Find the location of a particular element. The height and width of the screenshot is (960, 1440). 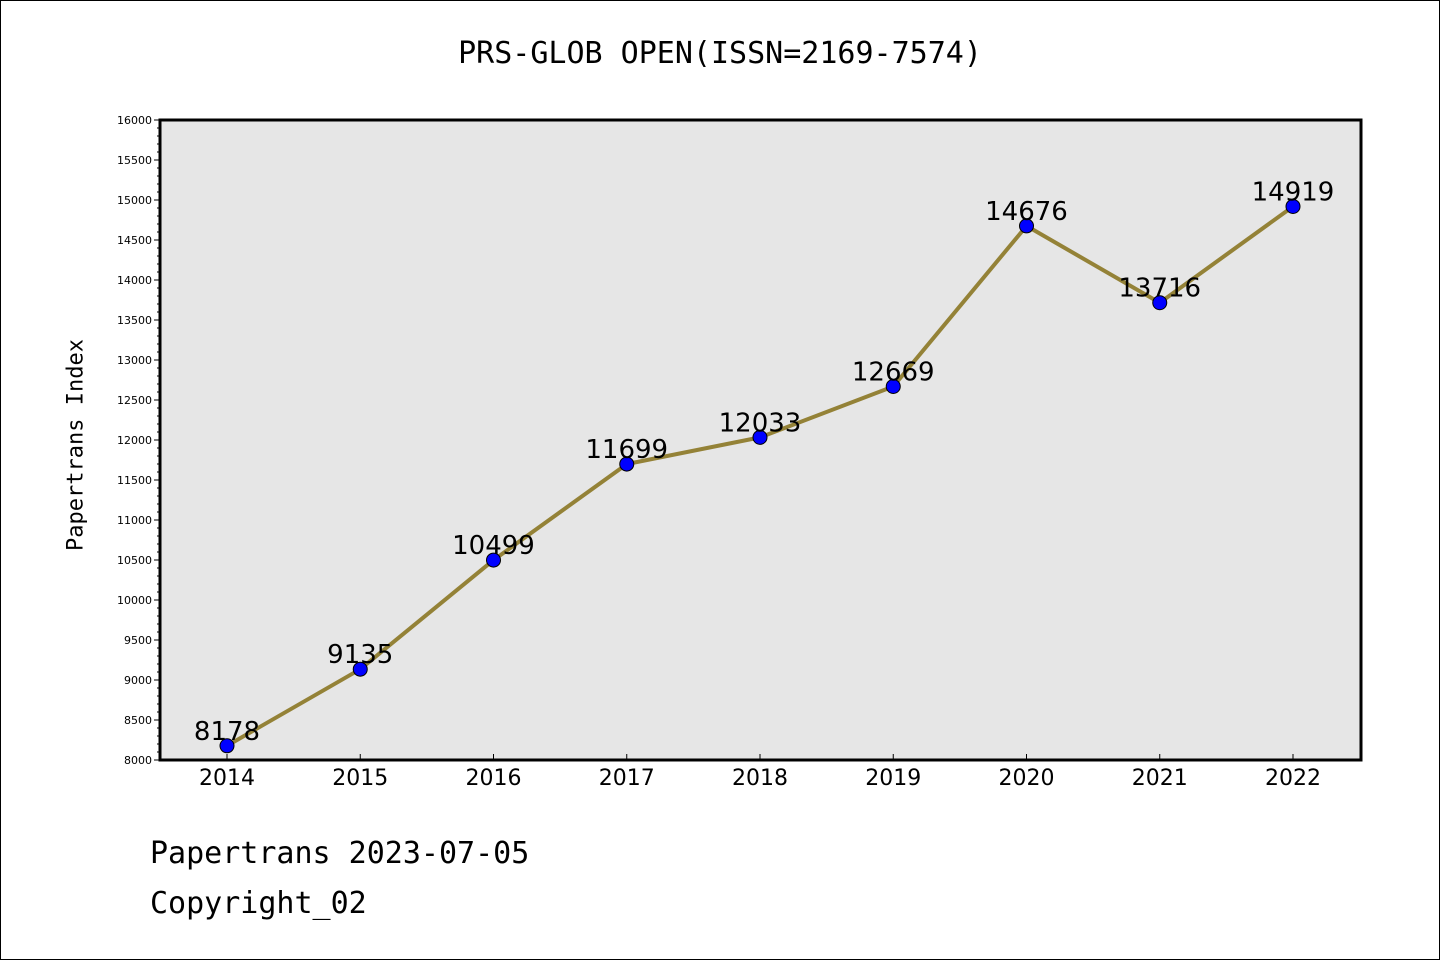

y-tick-label: 8000 is located at coordinates (138, 760).